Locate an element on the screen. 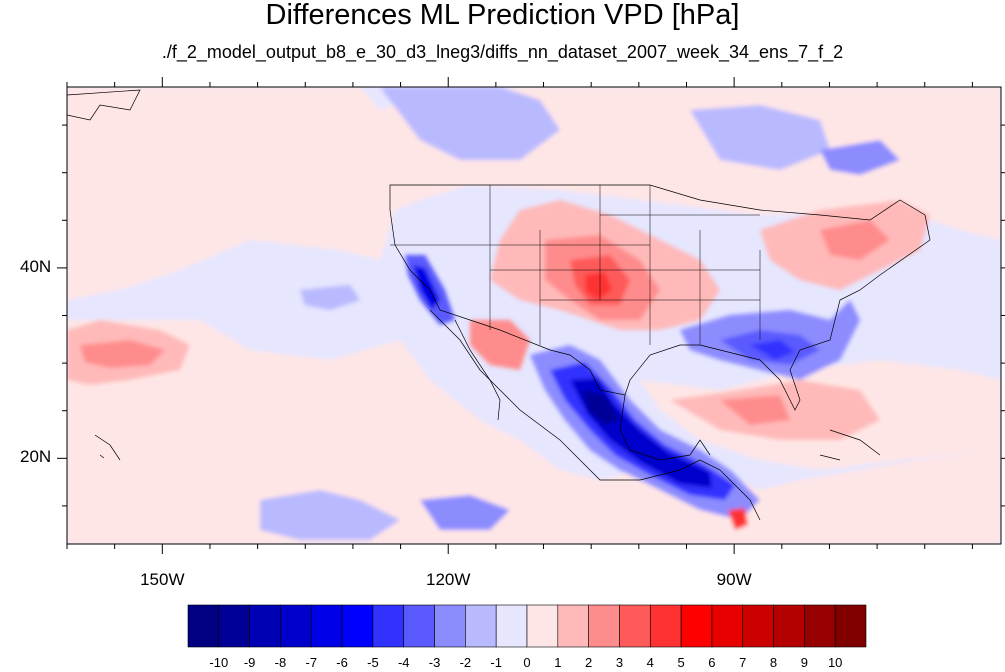 Image resolution: width=1005 pixels, height=672 pixels. colorbar-label: 4 is located at coordinates (650, 662).